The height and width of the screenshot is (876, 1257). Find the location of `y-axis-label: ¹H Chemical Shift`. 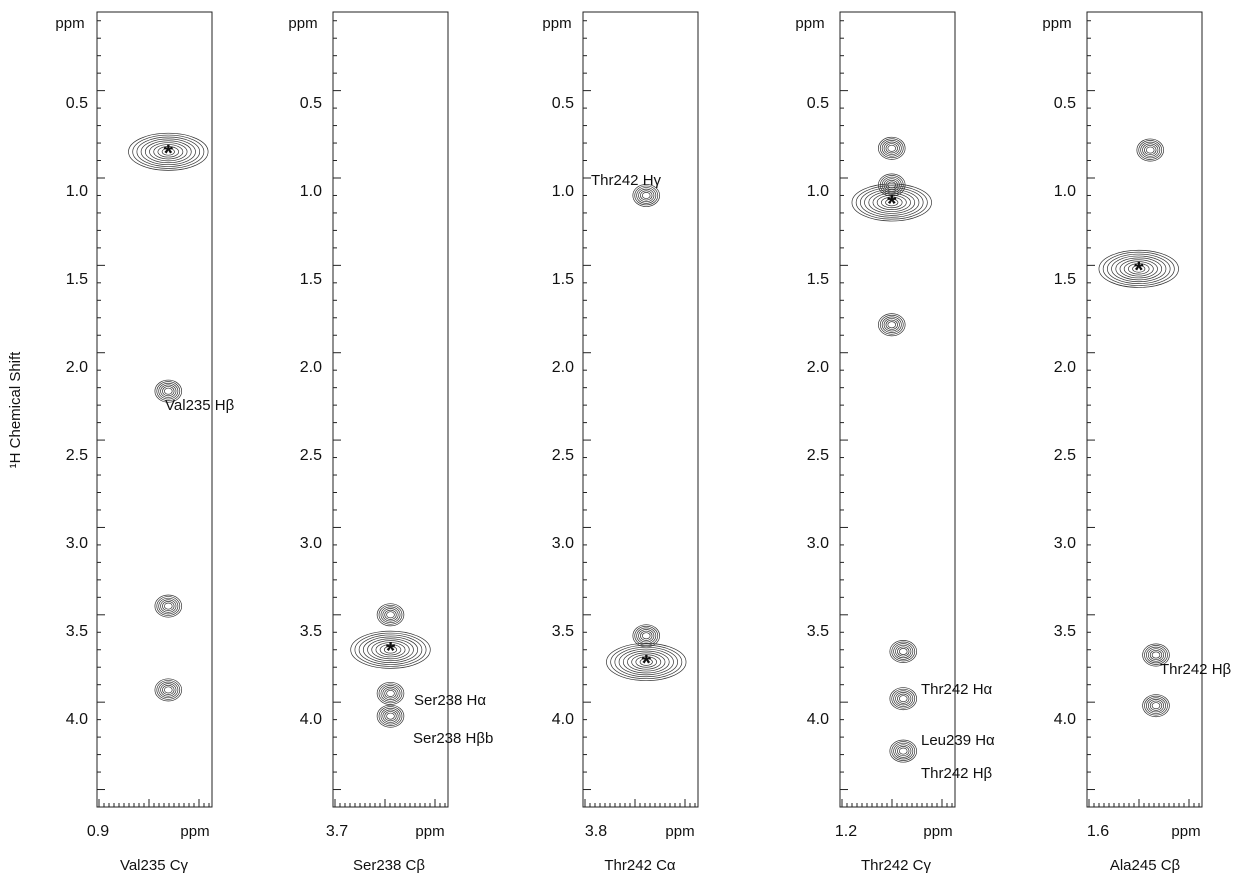

y-axis-label: ¹H Chemical Shift is located at coordinates (15, 410).